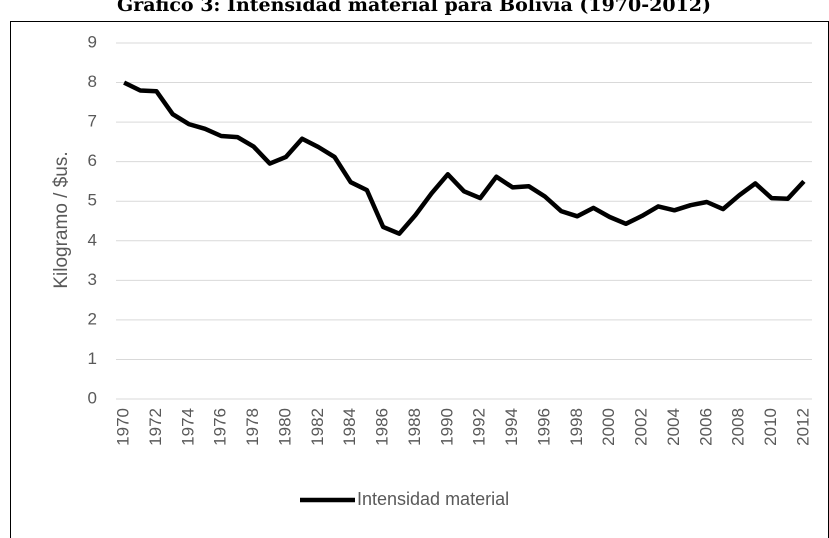 The height and width of the screenshot is (538, 829). What do you see at coordinates (92, 121) in the screenshot?
I see `y-tick-label: 7` at bounding box center [92, 121].